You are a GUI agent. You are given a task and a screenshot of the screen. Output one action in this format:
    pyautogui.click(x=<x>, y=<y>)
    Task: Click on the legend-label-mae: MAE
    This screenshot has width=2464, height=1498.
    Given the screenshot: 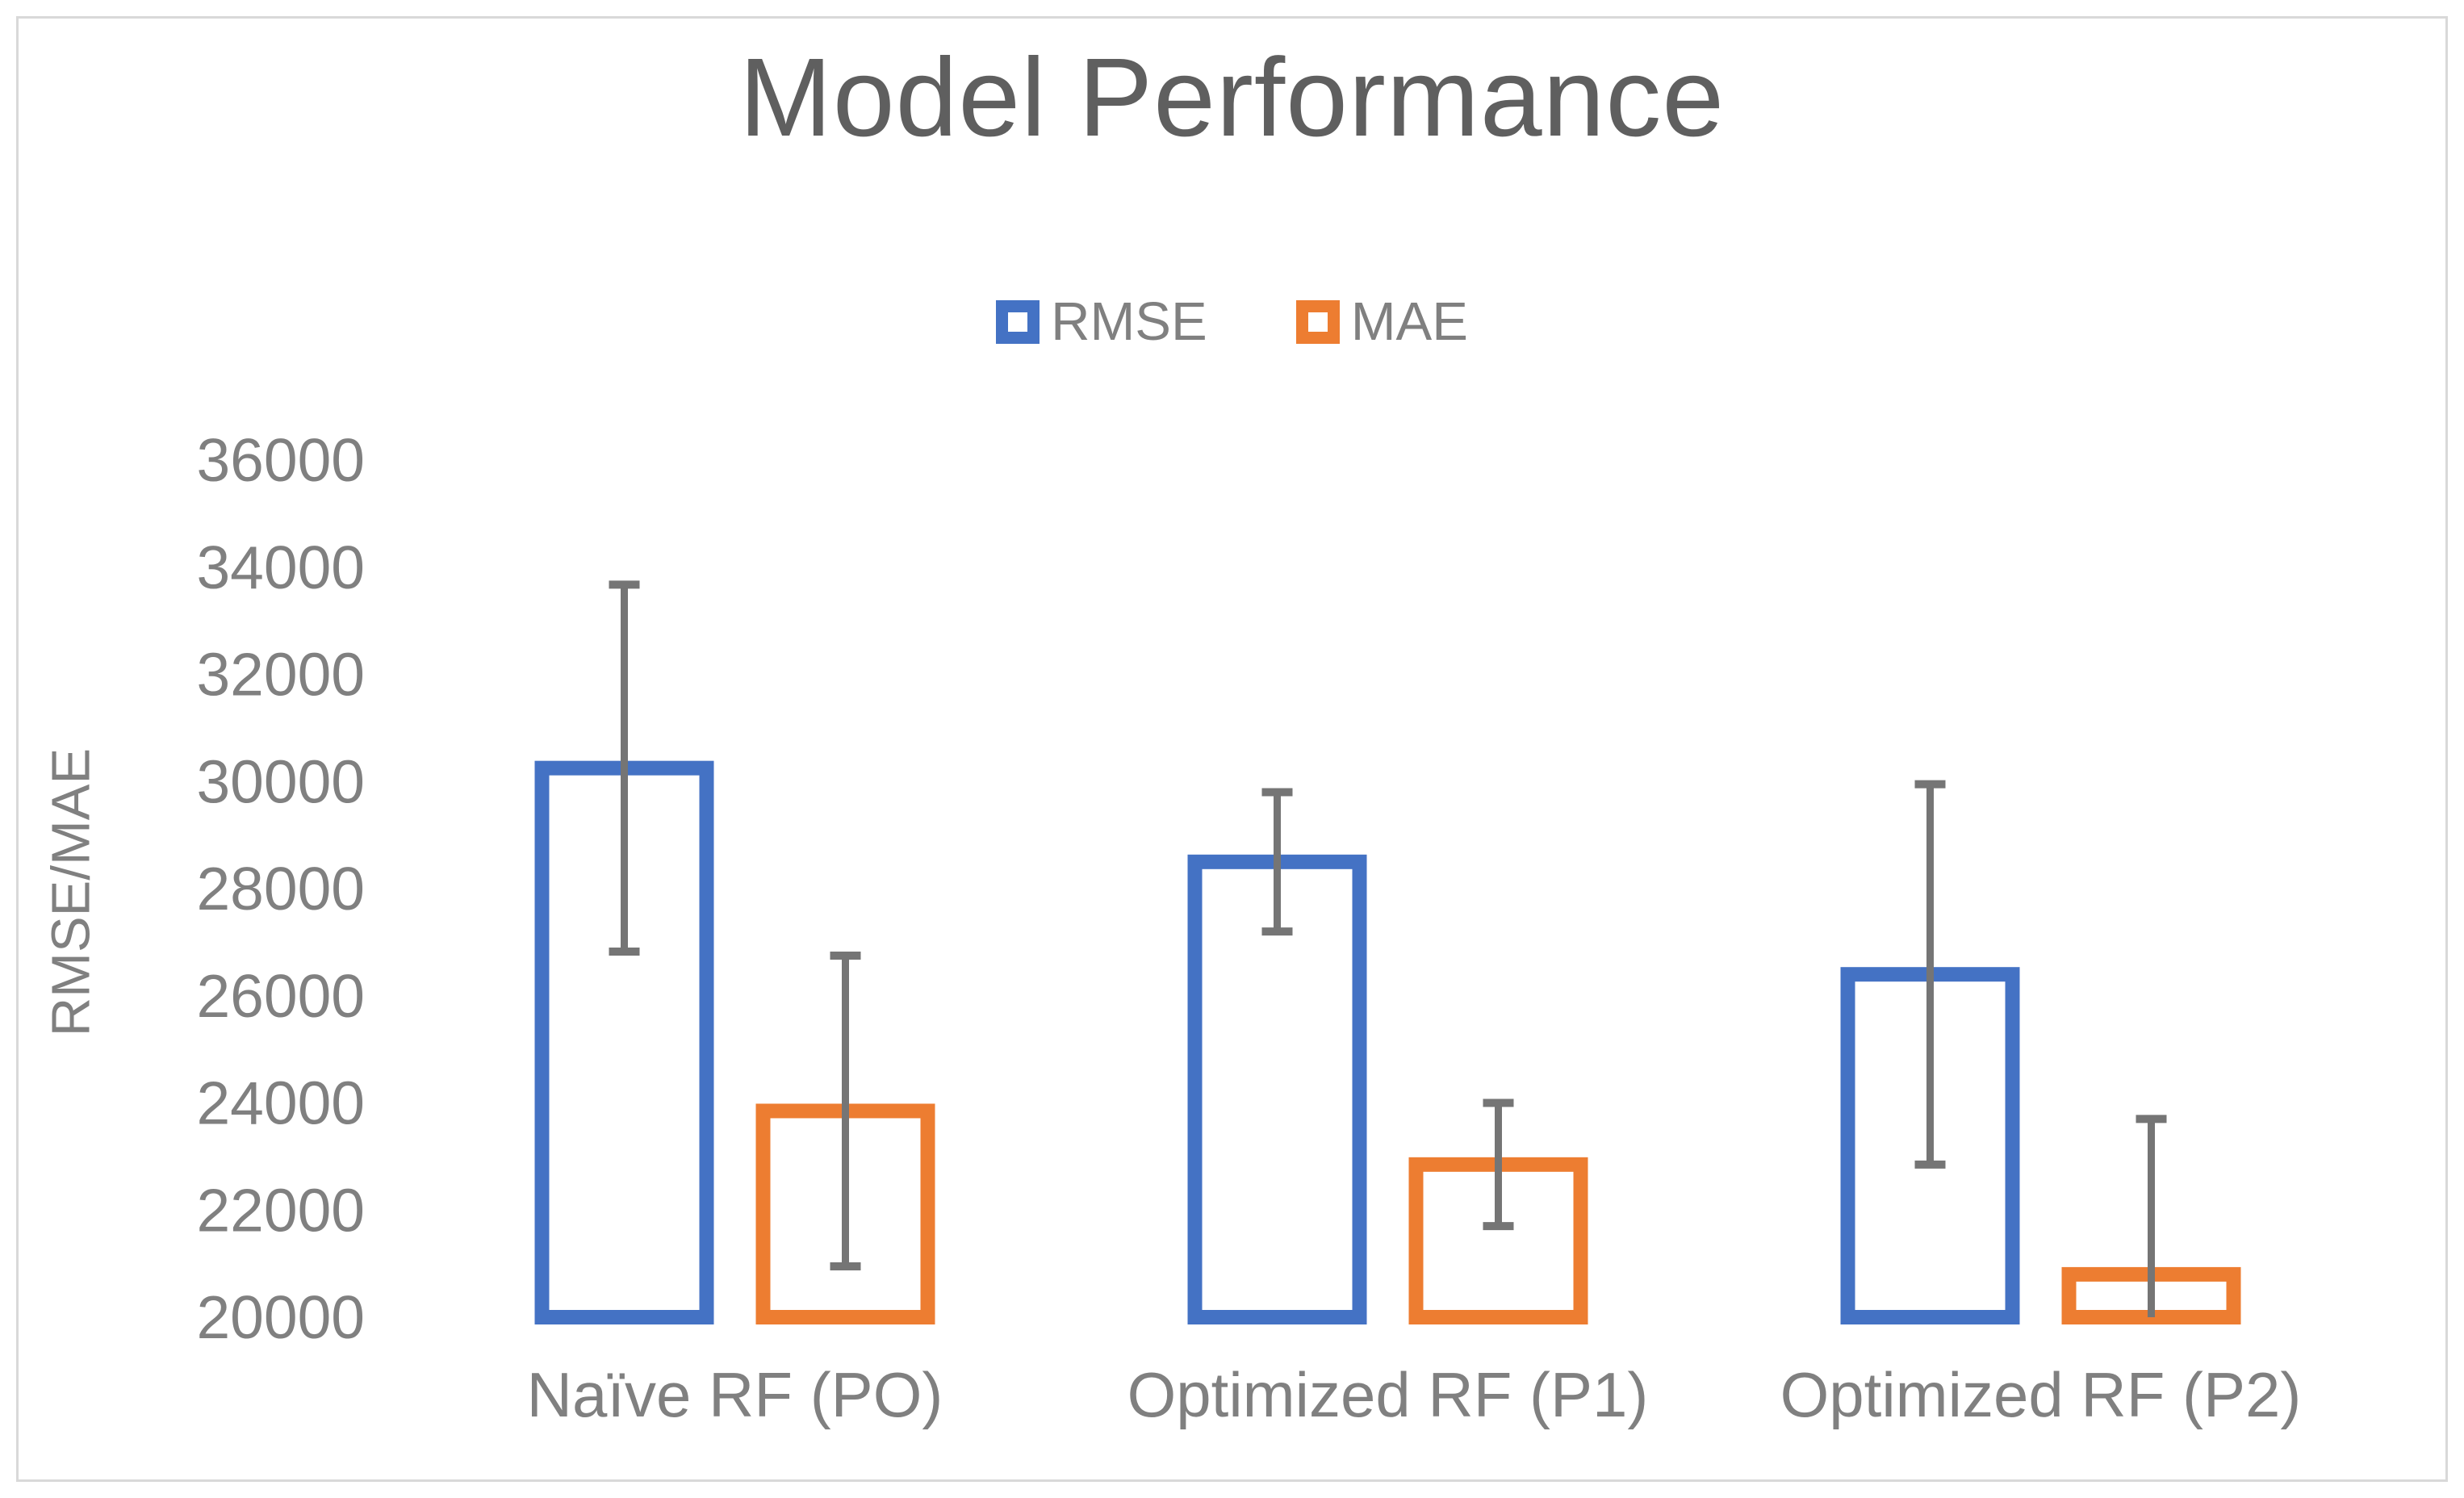 What is the action you would take?
    pyautogui.click(x=1409, y=321)
    